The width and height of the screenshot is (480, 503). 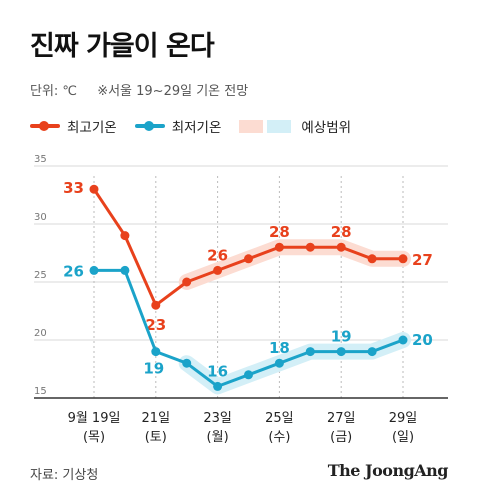 What do you see at coordinates (403, 418) in the screenshot?
I see `x-tick-date-29: 29일` at bounding box center [403, 418].